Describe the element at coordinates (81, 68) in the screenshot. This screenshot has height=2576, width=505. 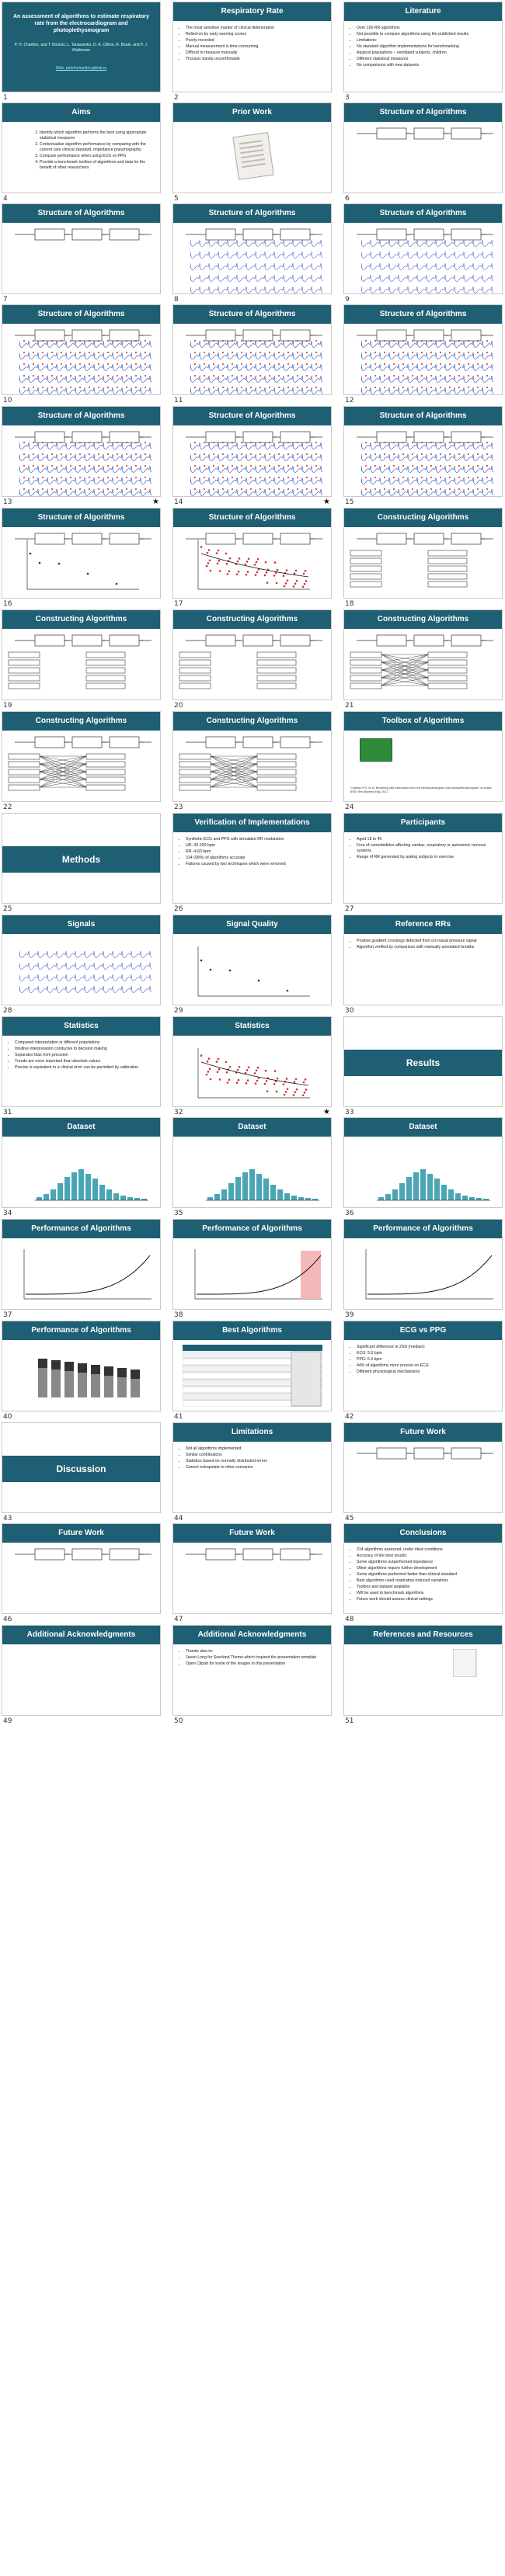
I see `slide-link: Web: peterhcharlton.github.io` at that location.